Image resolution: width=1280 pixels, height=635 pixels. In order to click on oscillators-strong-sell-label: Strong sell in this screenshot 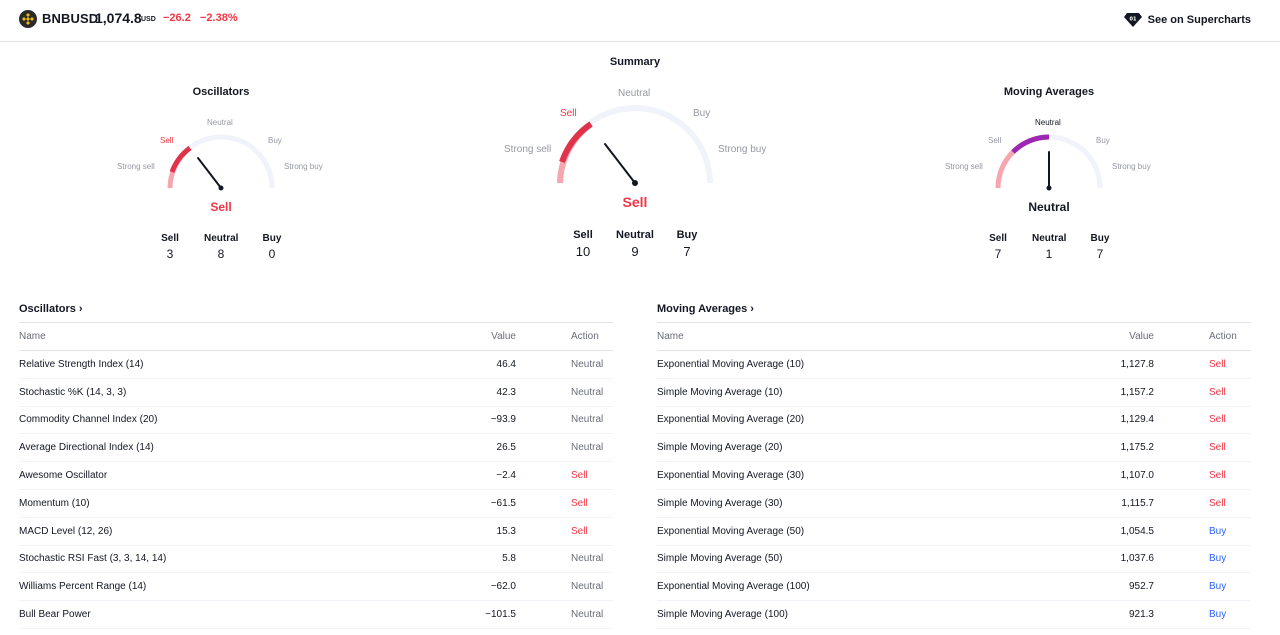, I will do `click(136, 166)`.